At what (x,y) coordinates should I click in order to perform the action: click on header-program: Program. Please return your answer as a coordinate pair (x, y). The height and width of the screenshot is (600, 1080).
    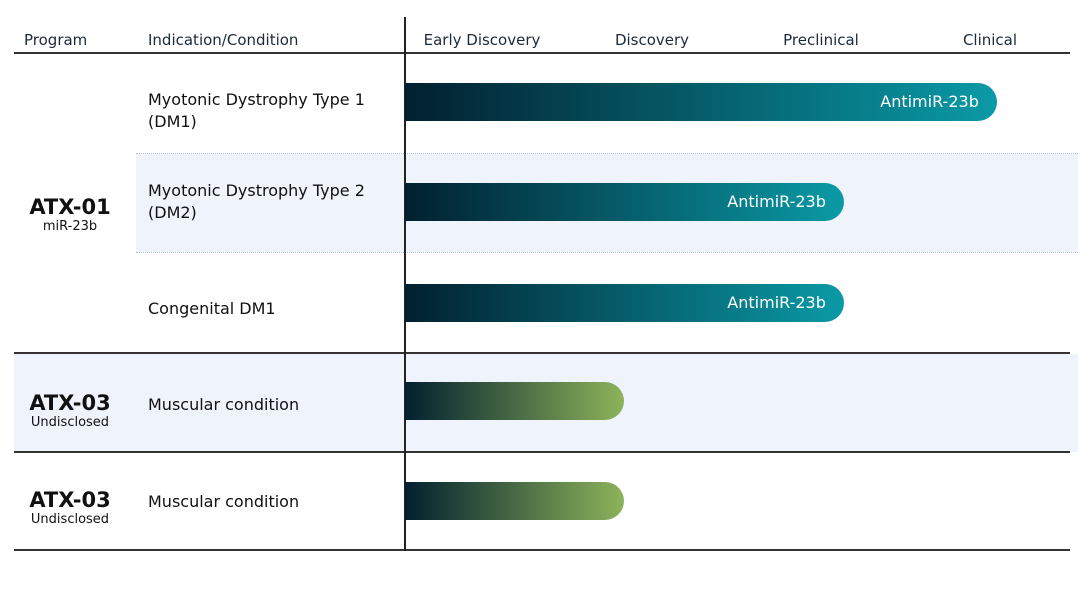
    Looking at the image, I should click on (56, 40).